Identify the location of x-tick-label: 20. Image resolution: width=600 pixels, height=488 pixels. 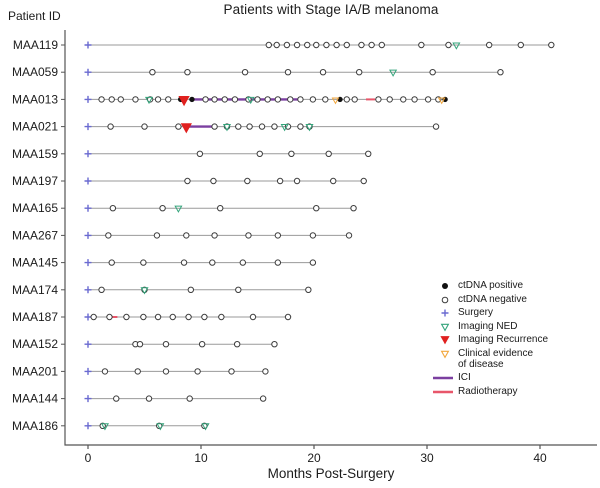
(314, 458).